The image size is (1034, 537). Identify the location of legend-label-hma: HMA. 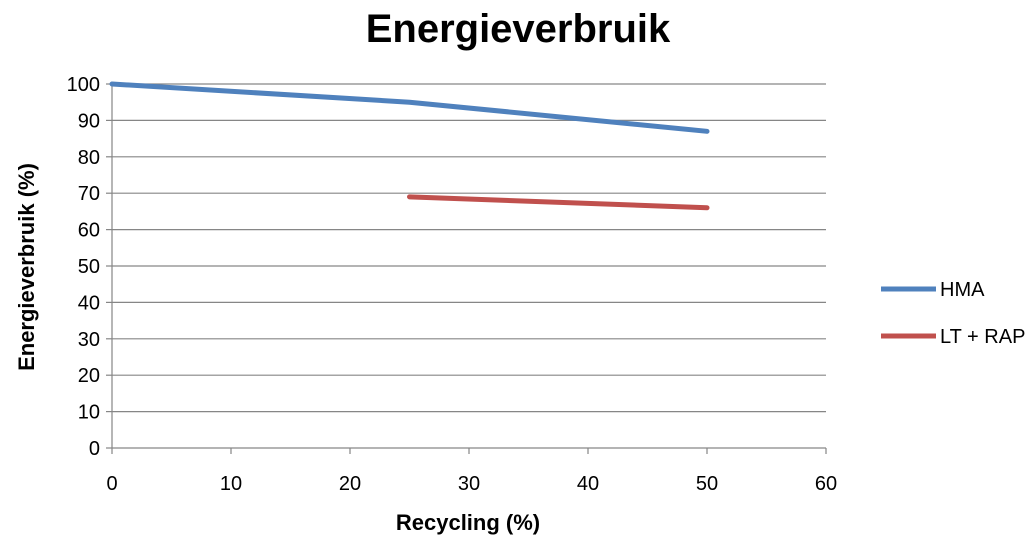
(962, 290).